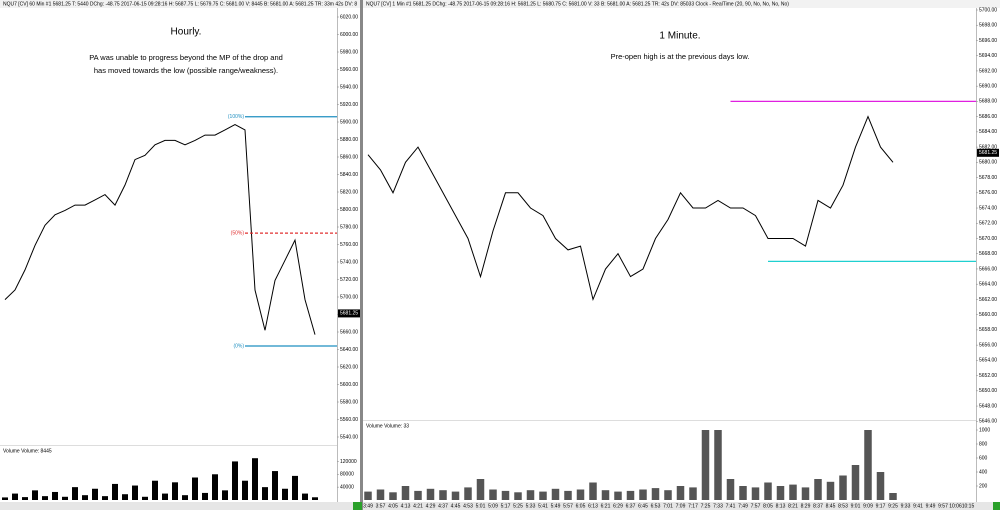  Describe the element at coordinates (160, 229) in the screenshot. I see `price-line` at that location.